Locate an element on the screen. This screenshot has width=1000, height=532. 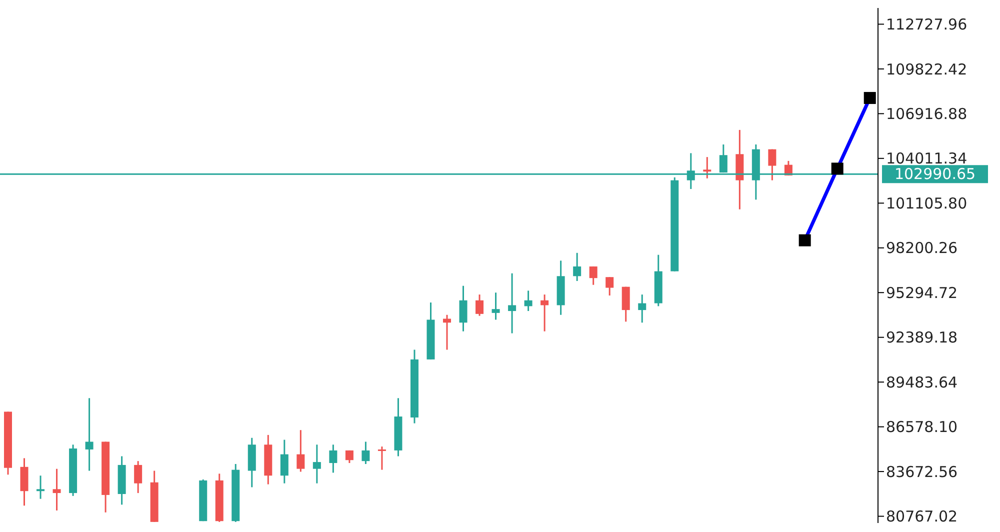
y-tick-label: 86578.10 is located at coordinates (922, 427).